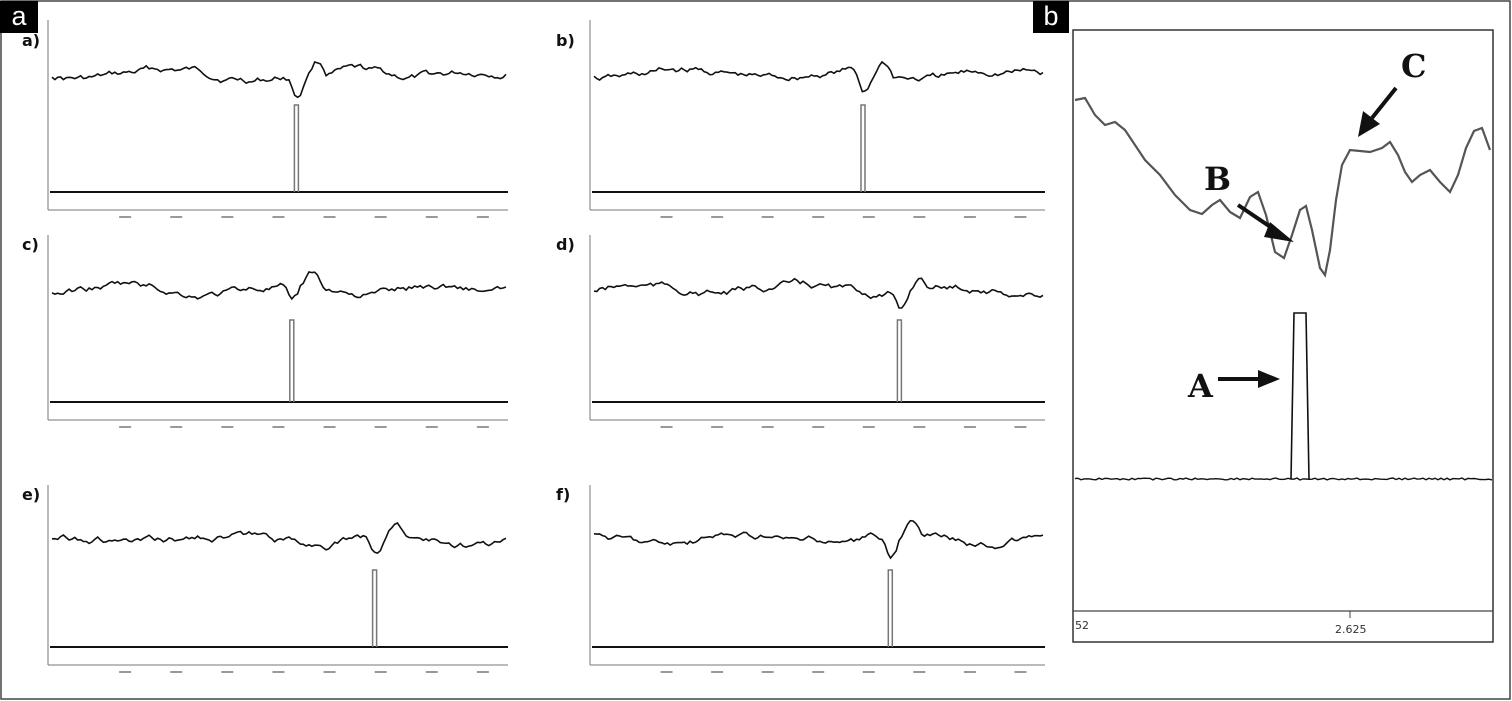 This screenshot has width=1512, height=701. I want to click on subplot-b: b), so click(800, 119).